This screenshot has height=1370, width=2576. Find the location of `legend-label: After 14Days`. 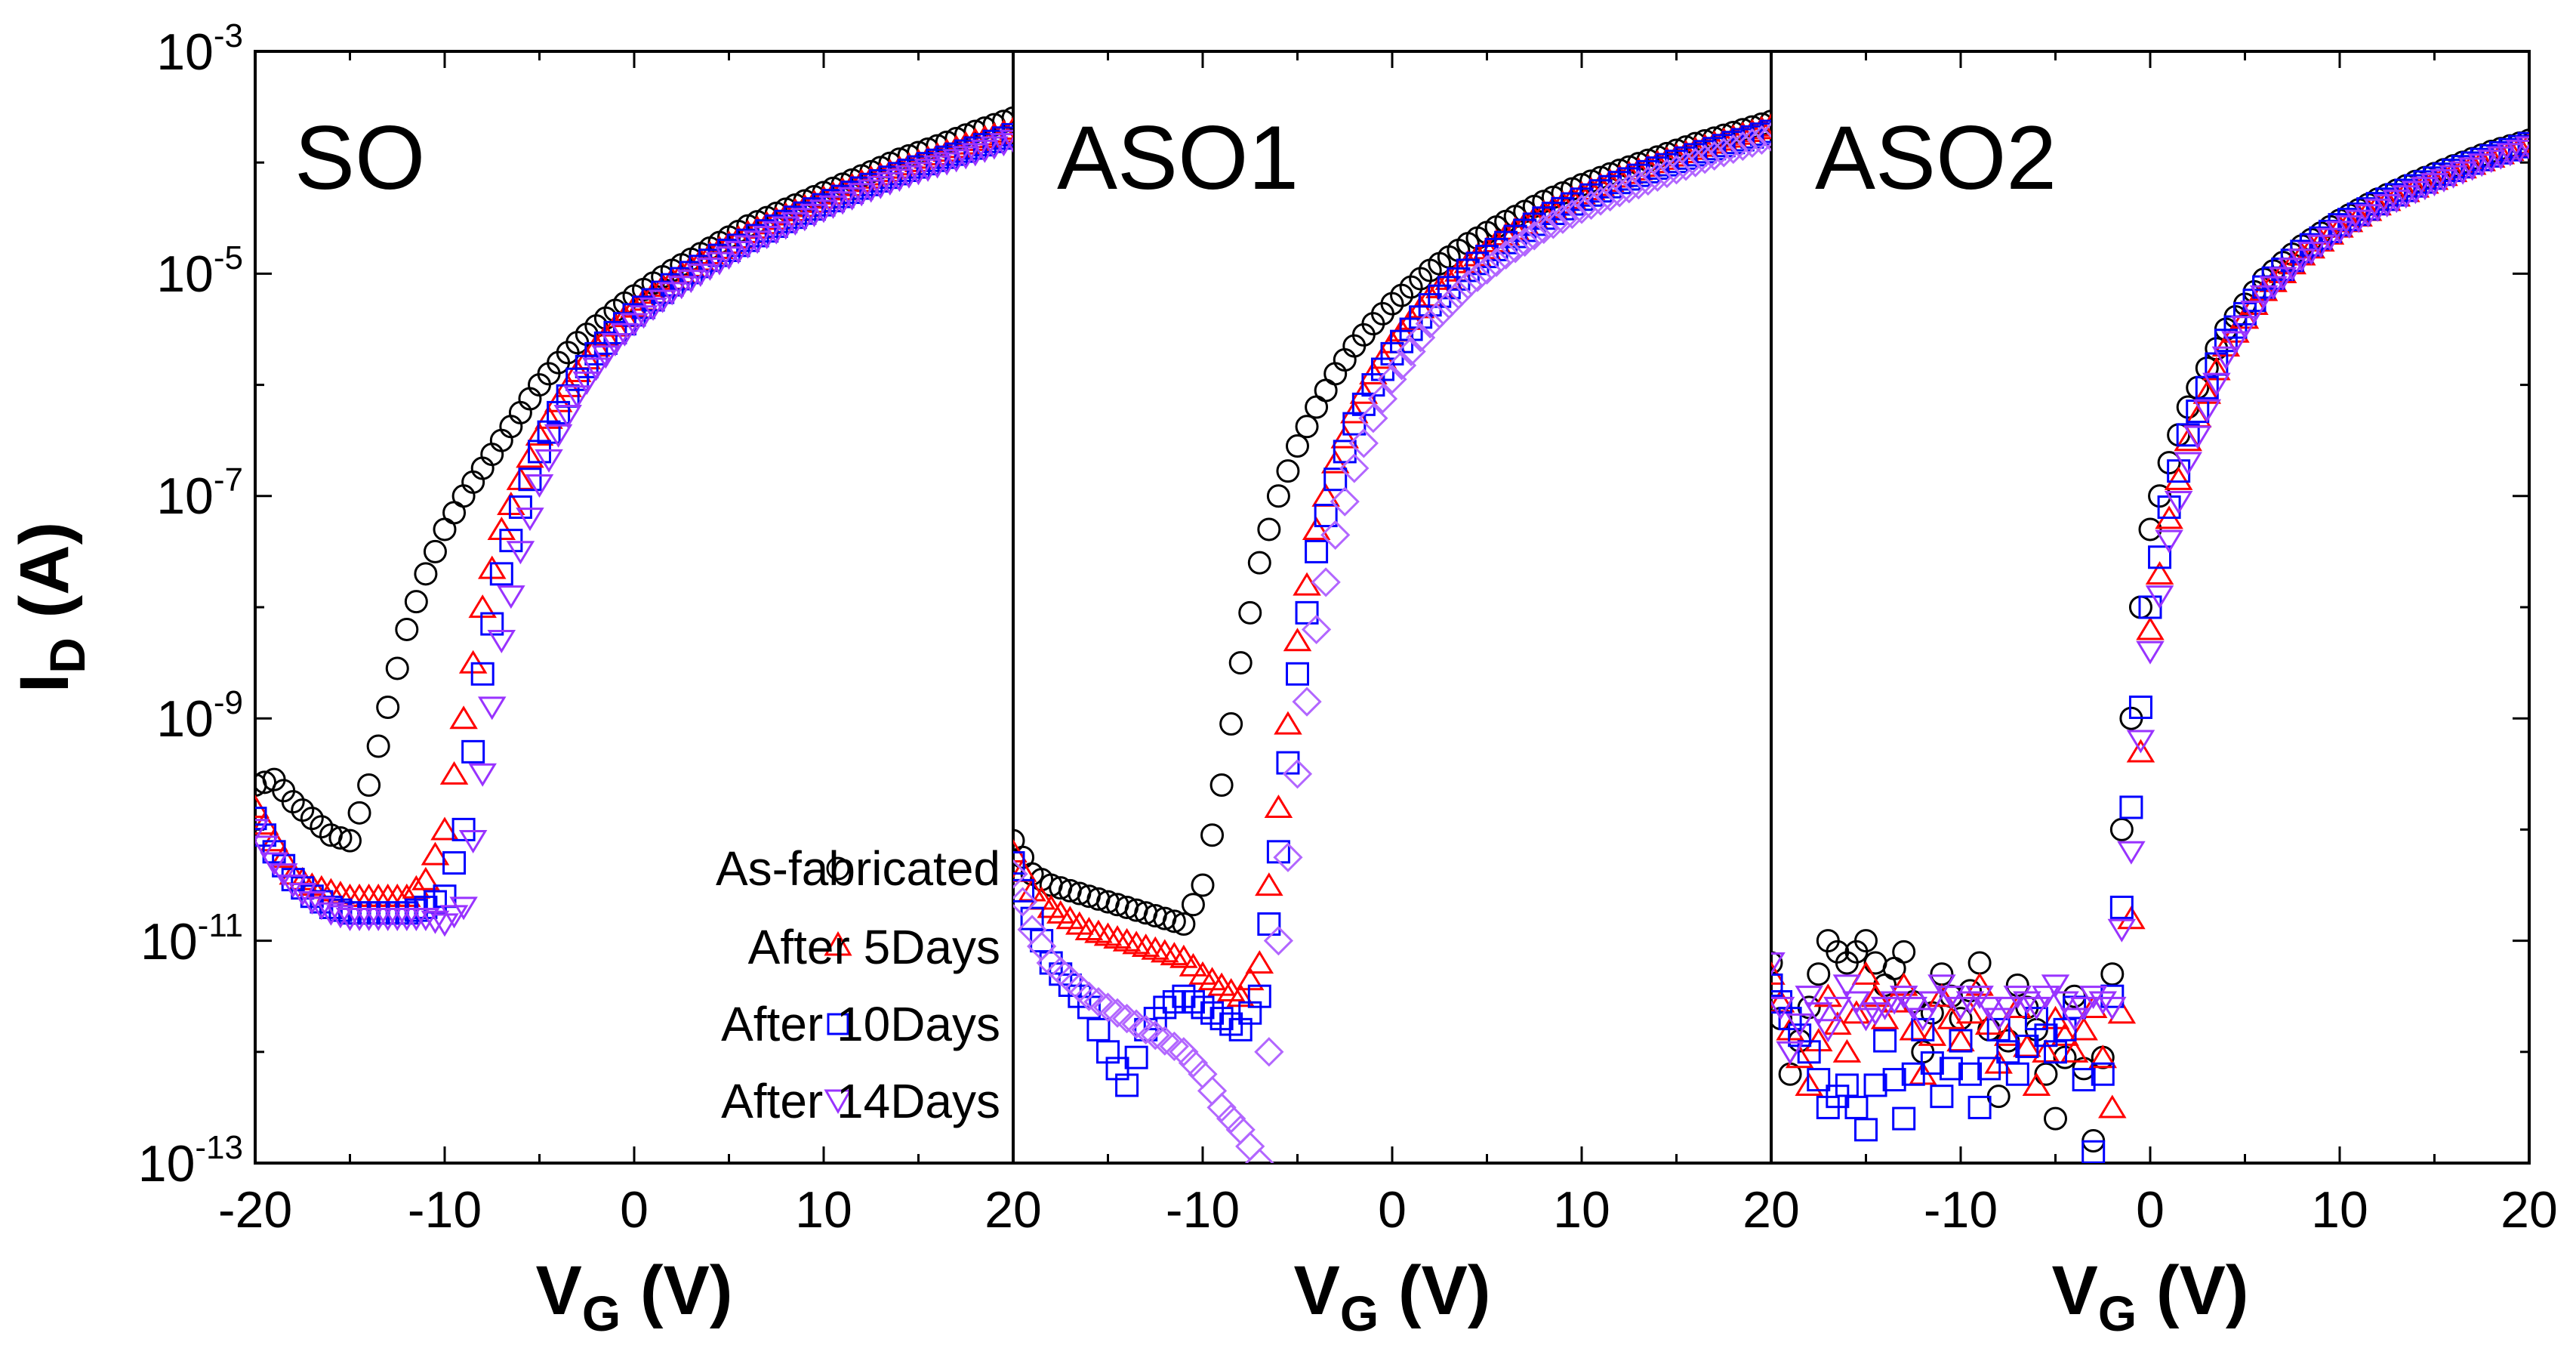

legend-label: After 14Days is located at coordinates (861, 1101).